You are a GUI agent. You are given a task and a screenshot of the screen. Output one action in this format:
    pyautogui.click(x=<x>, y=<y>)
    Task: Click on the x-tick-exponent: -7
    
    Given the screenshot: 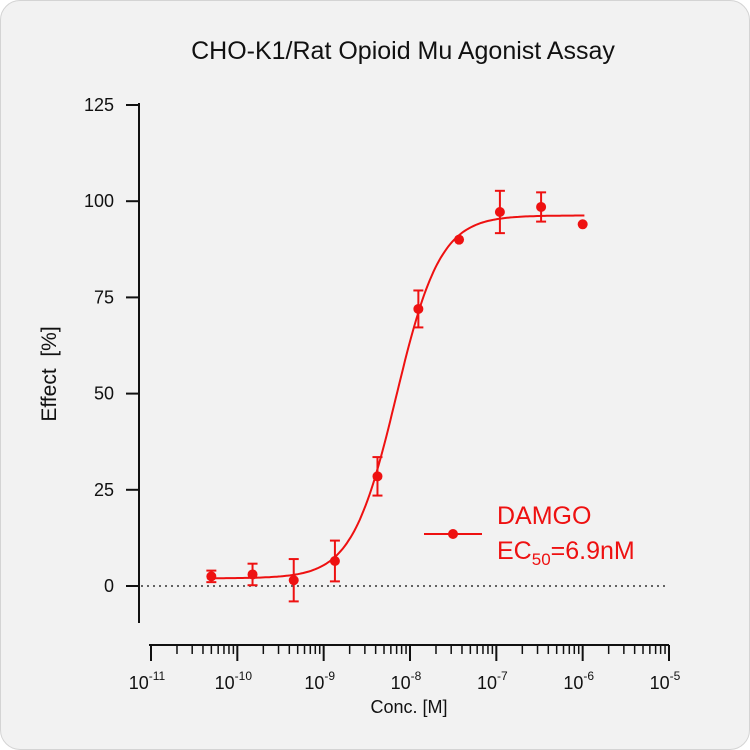 What is the action you would take?
    pyautogui.click(x=502, y=676)
    